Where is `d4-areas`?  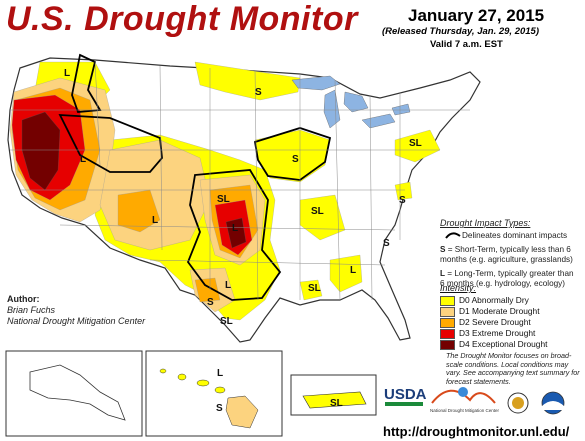 d4-areas is located at coordinates (134, 180).